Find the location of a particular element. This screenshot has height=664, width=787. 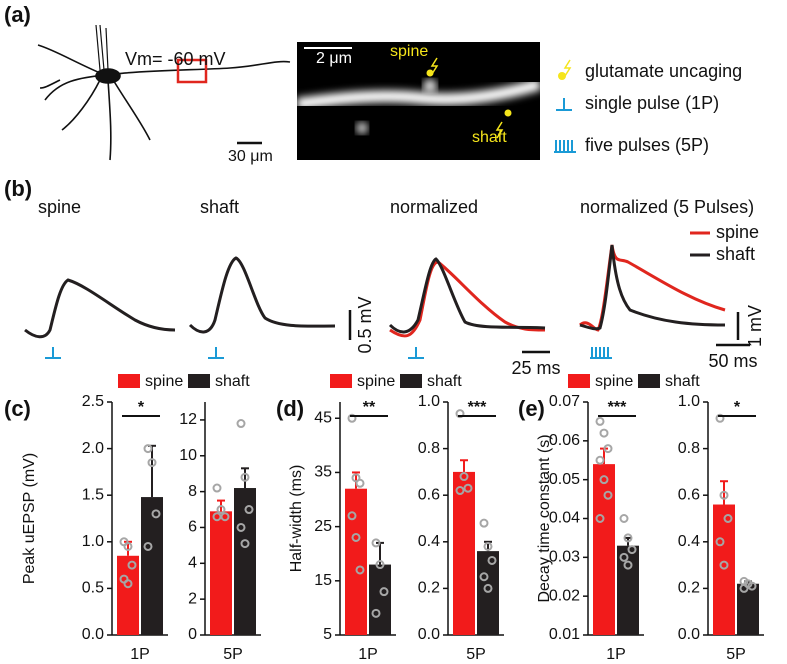

panel-label: (b) is located at coordinates (18, 188).